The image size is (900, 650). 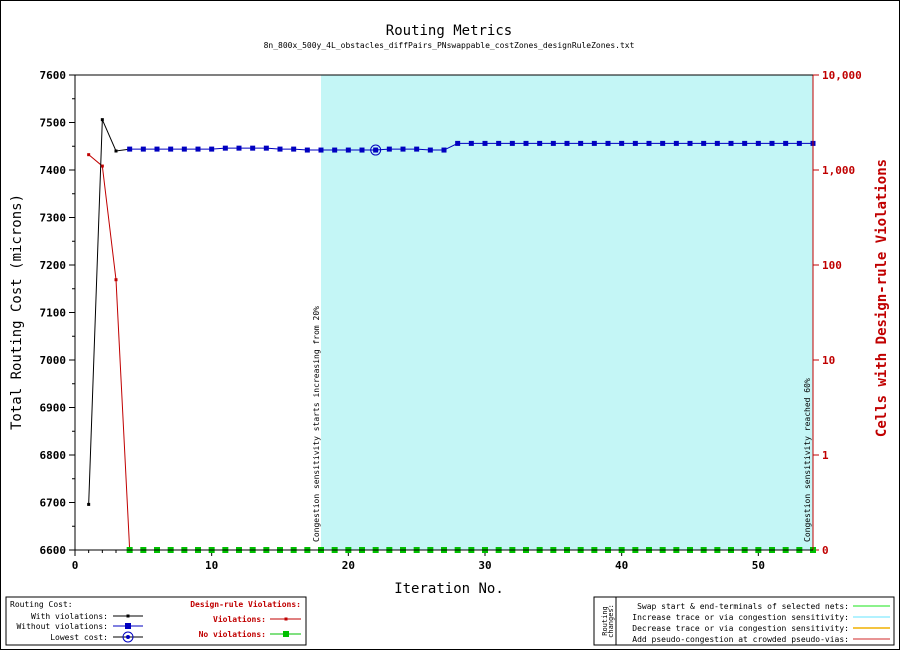 I want to click on y-left-tick-label: 7000, so click(x=53, y=360).